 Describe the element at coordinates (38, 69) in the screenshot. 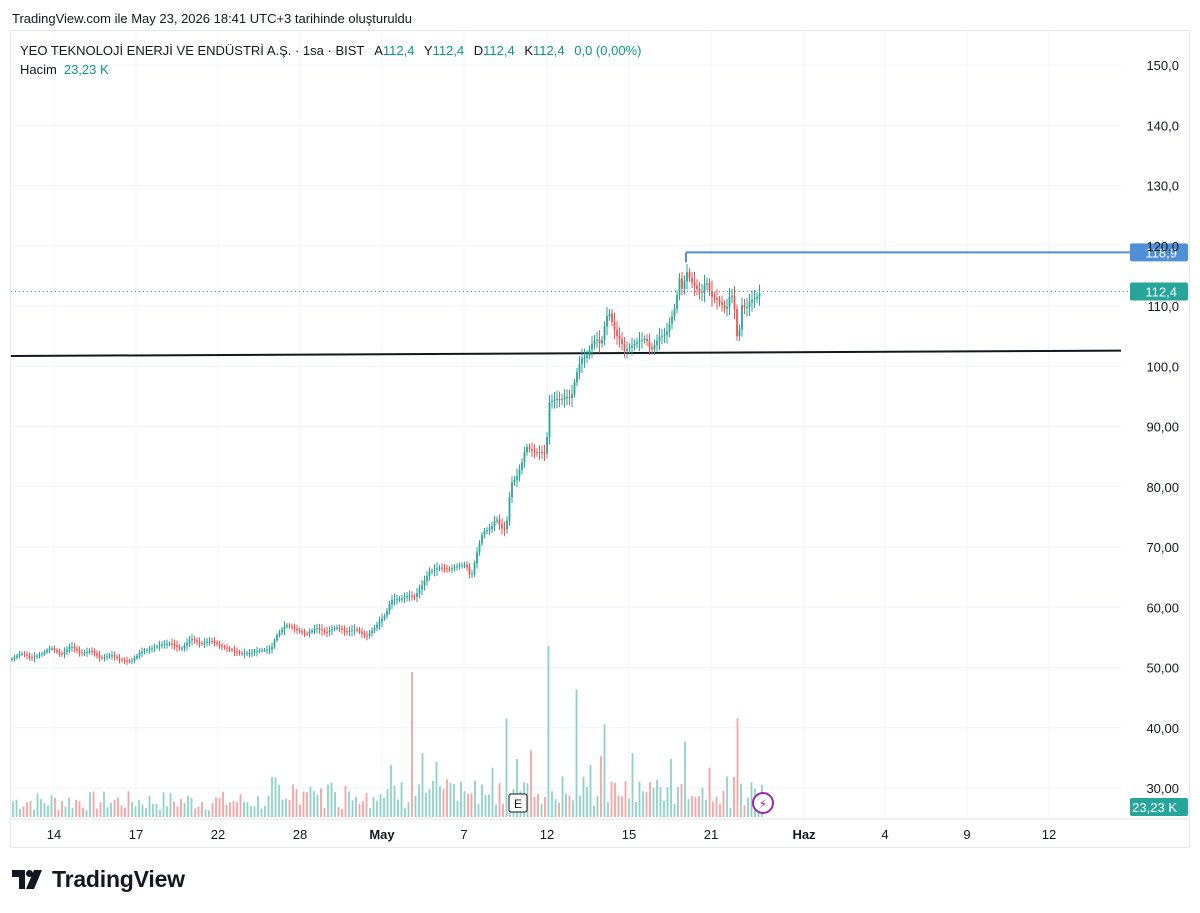

I see `volume-label: Hacim` at that location.